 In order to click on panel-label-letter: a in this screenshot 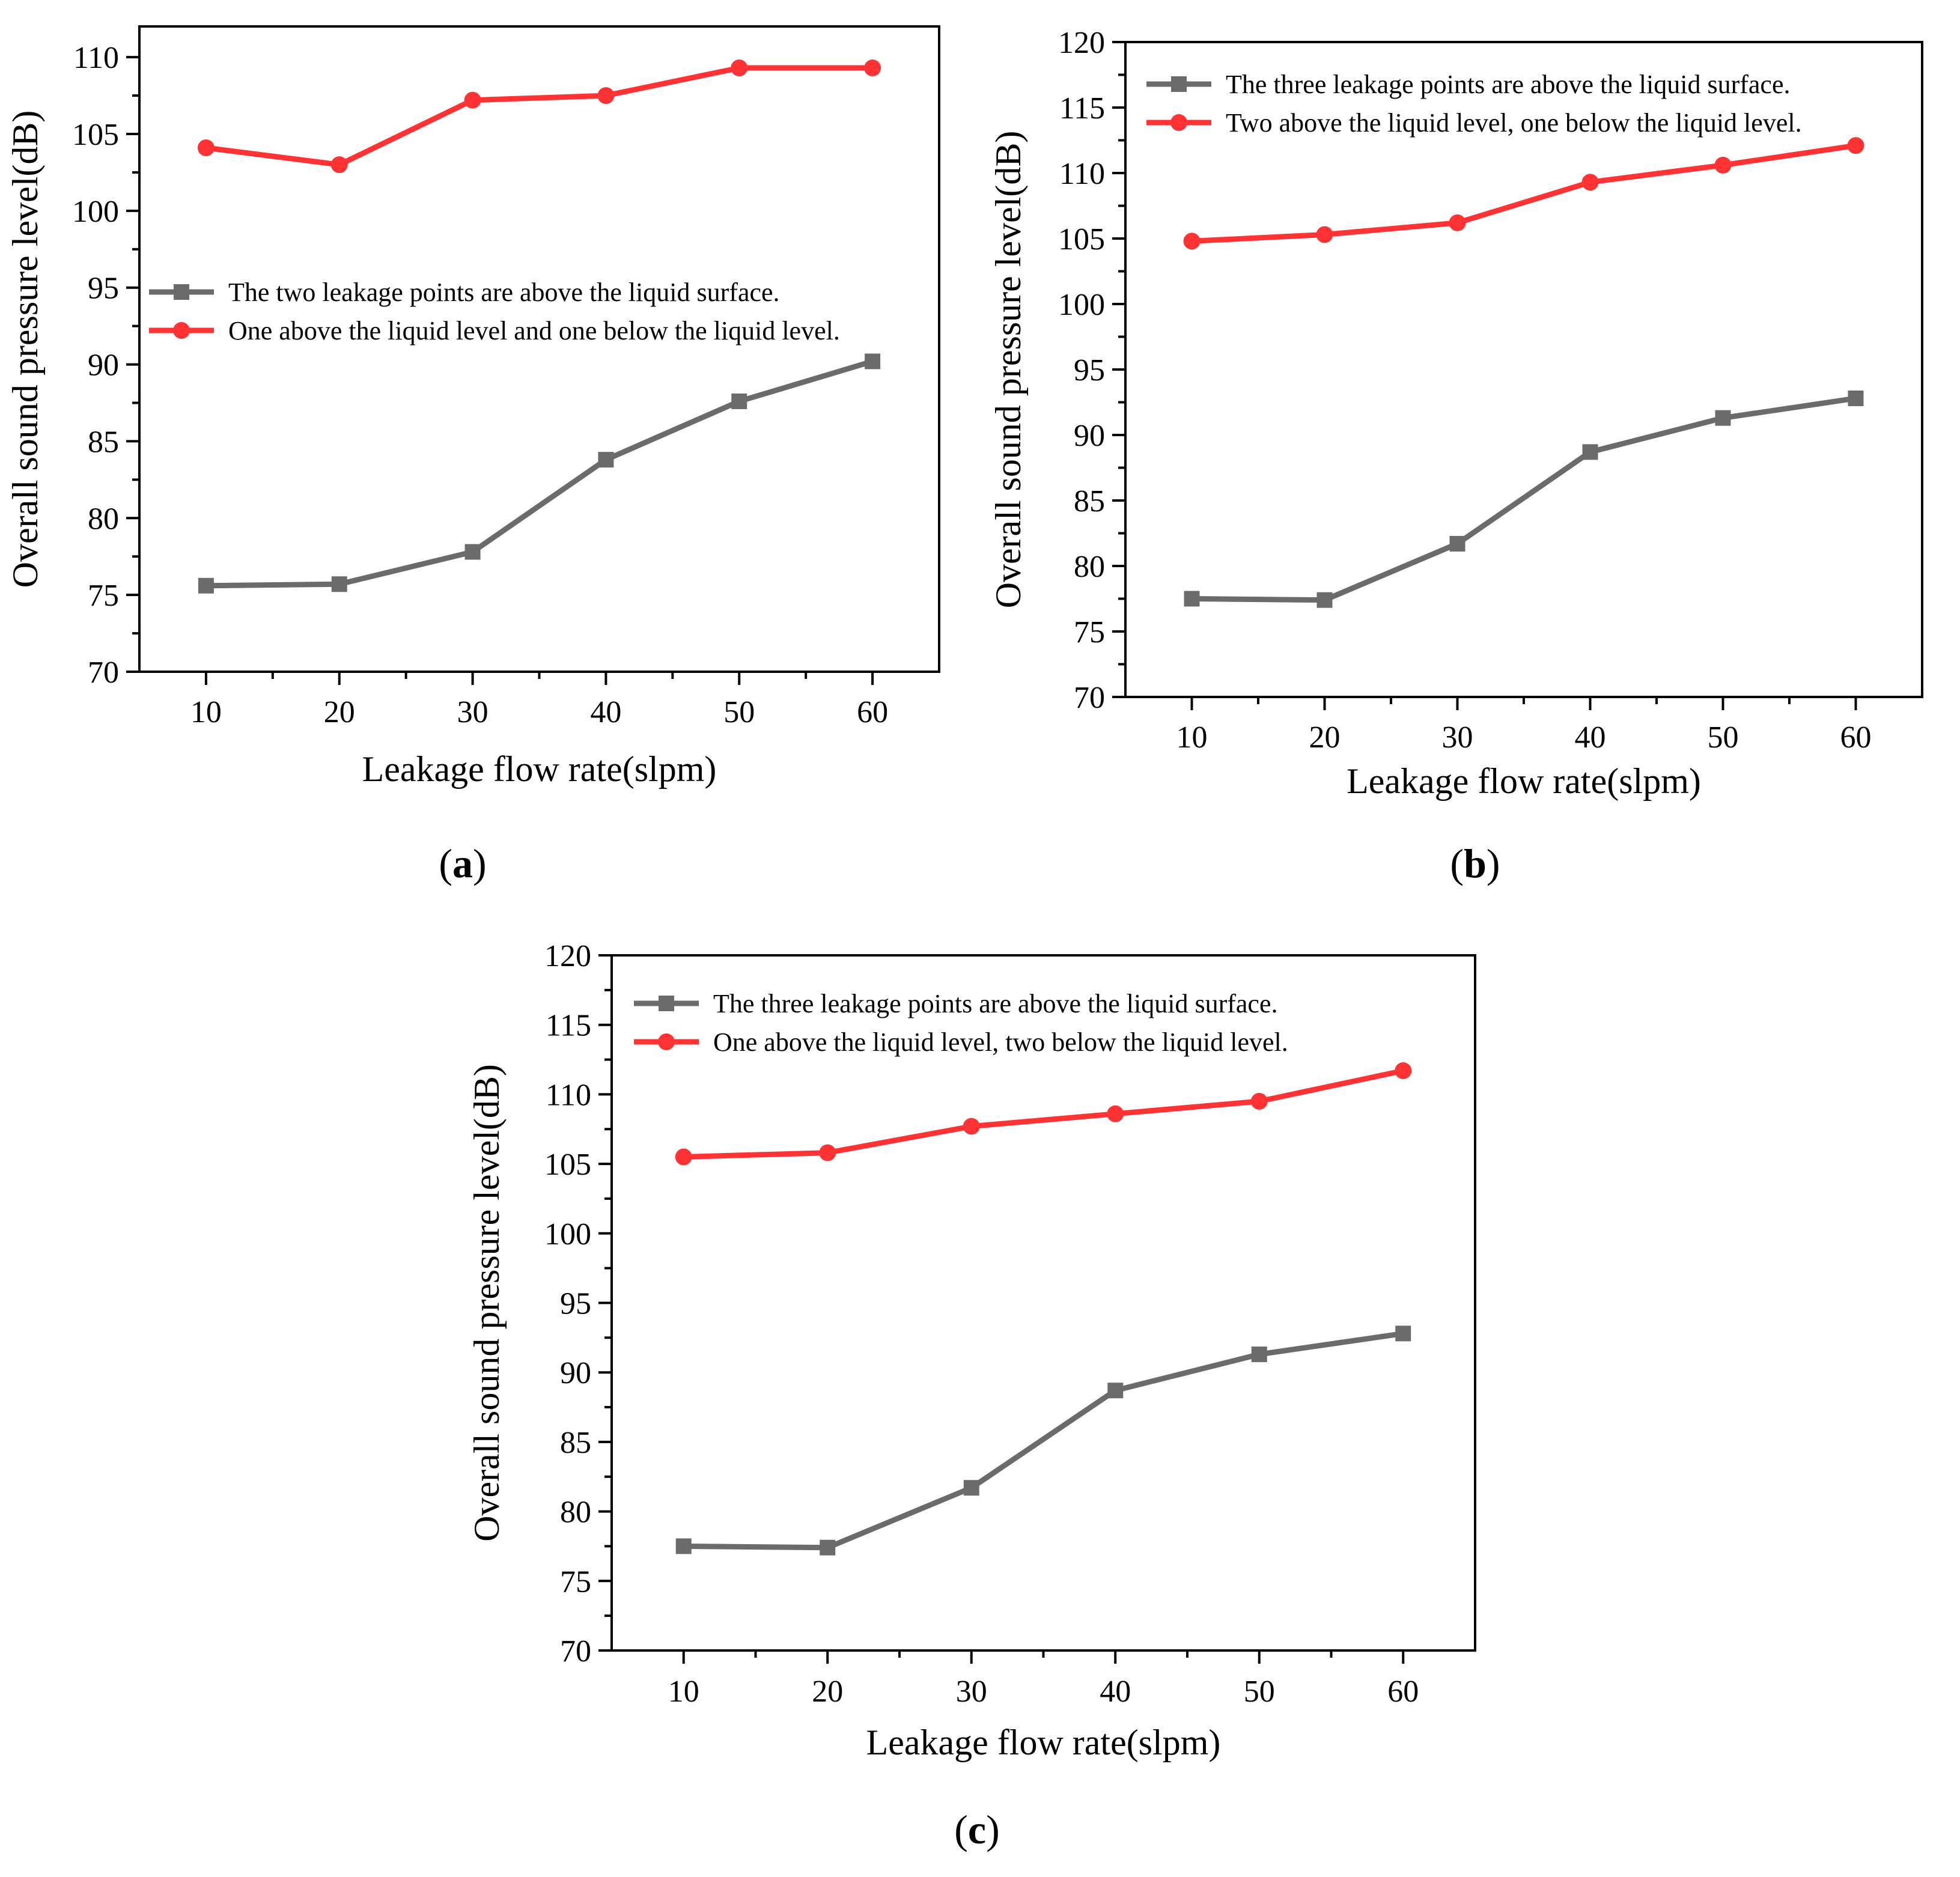, I will do `click(463, 863)`.